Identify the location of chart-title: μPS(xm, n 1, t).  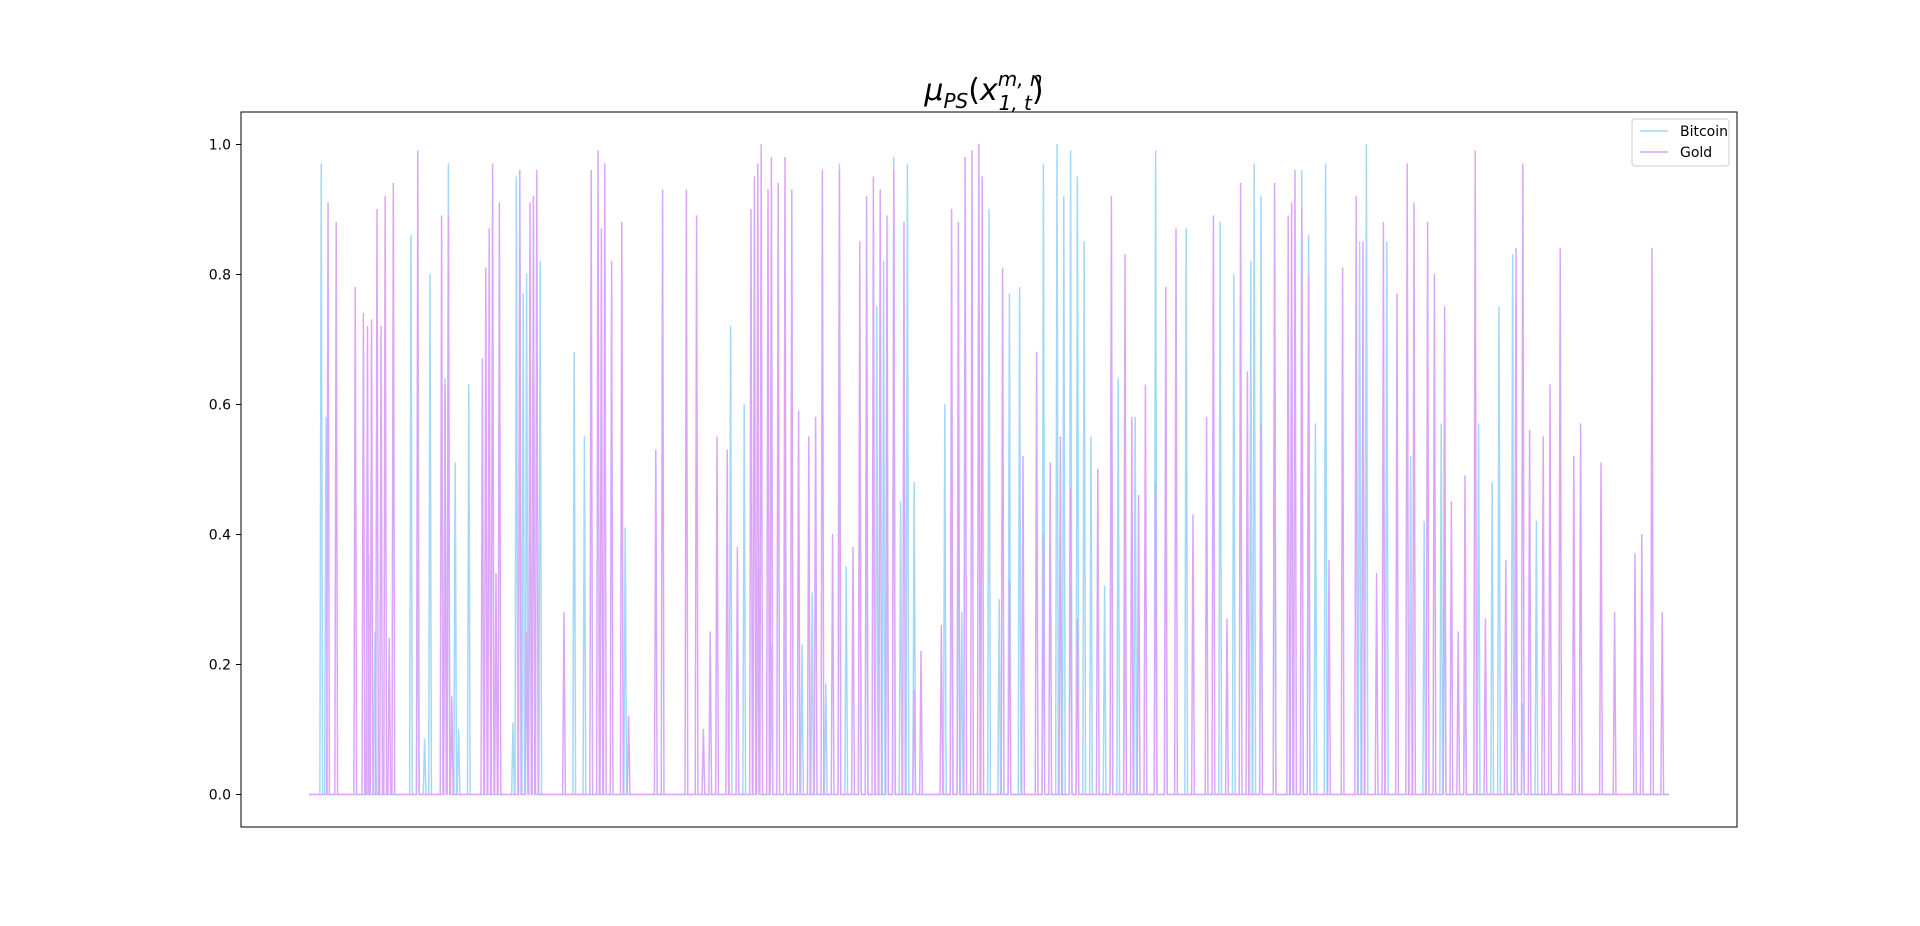
(983, 91).